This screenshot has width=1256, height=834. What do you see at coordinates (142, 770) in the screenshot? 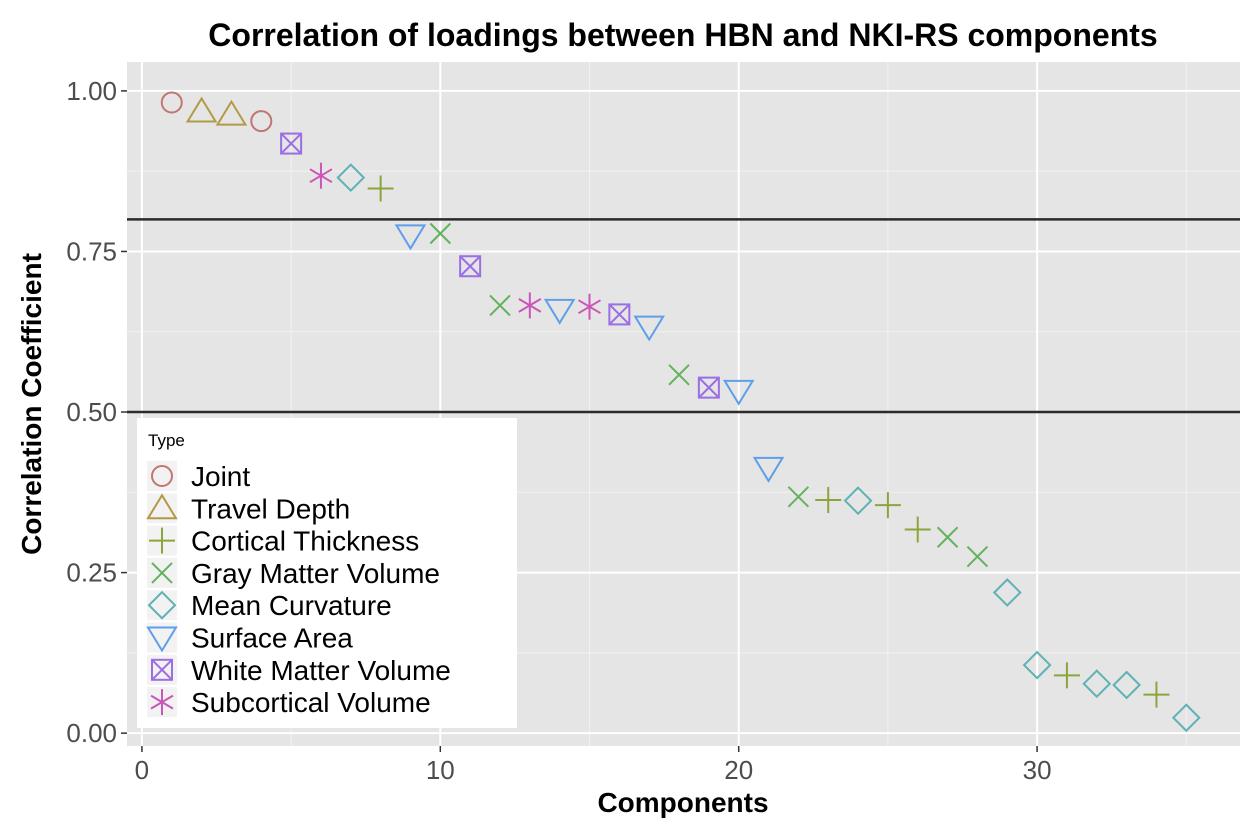
I see `x-tick-label: 0` at bounding box center [142, 770].